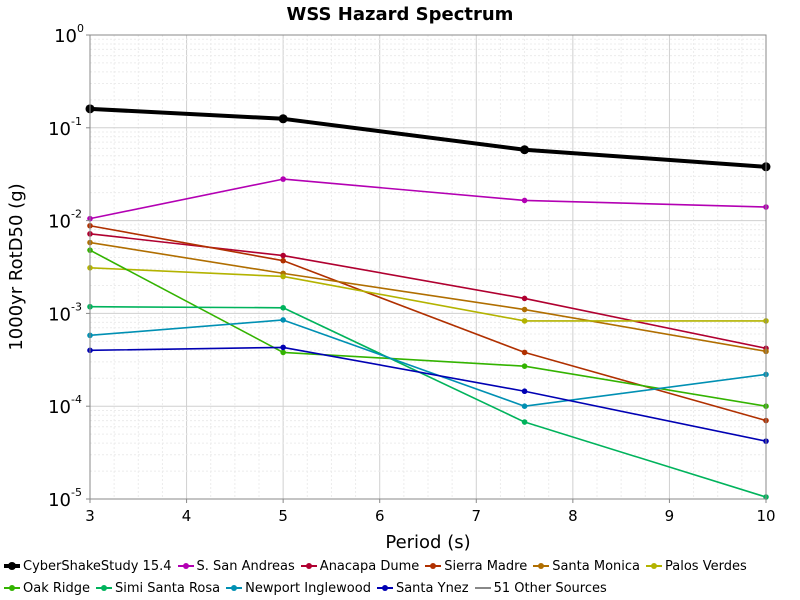 This screenshot has width=800, height=600. What do you see at coordinates (57, 588) in the screenshot?
I see `legend-label: Oak Ridge` at bounding box center [57, 588].